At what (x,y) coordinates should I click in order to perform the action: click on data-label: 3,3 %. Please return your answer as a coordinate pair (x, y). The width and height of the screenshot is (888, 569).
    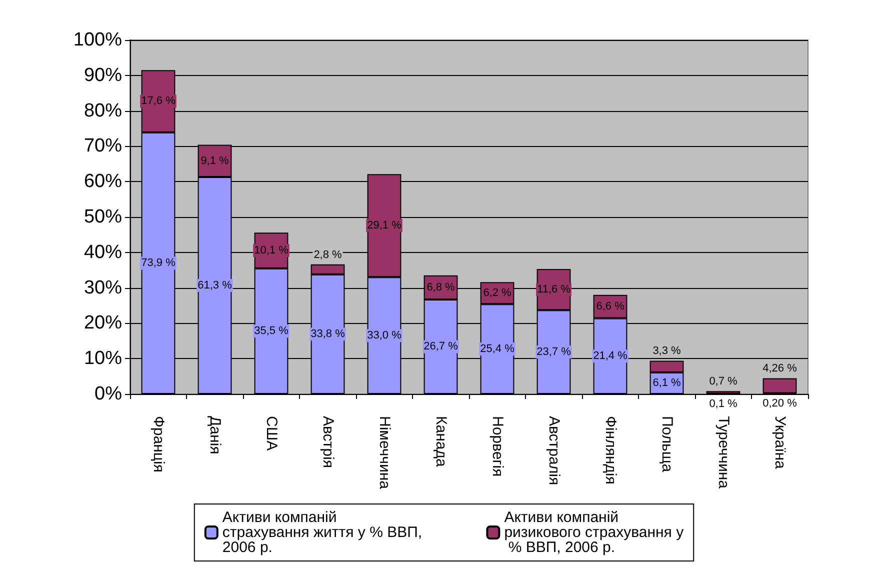
    Looking at the image, I should click on (667, 351).